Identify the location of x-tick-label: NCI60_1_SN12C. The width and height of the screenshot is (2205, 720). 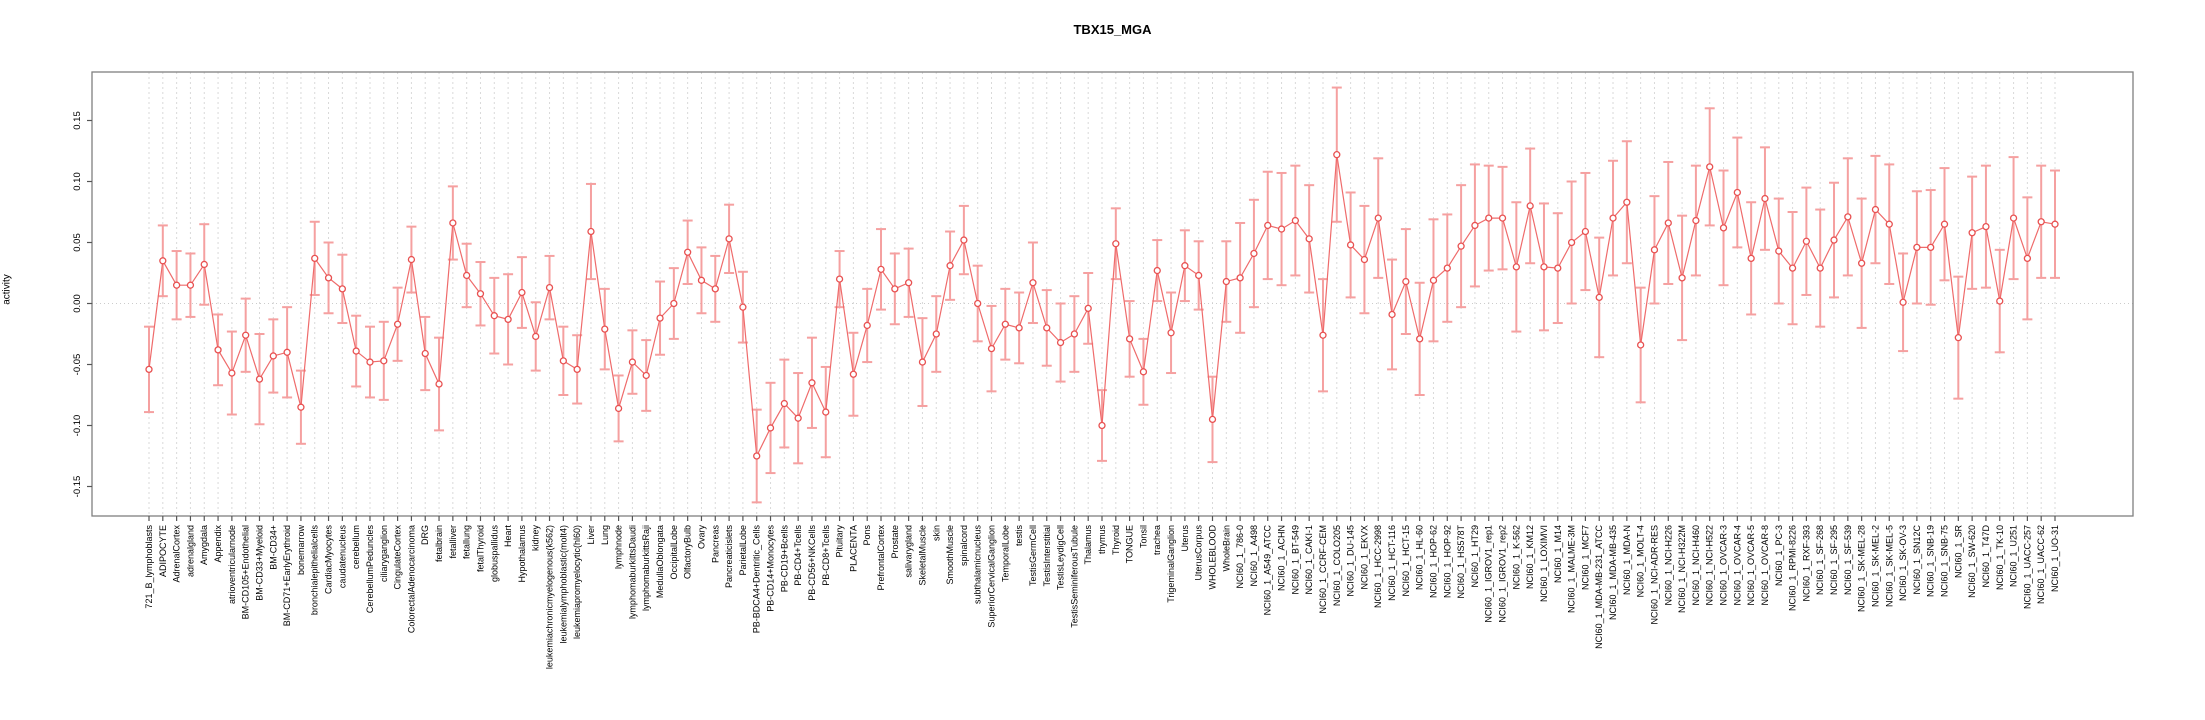
(1917, 560).